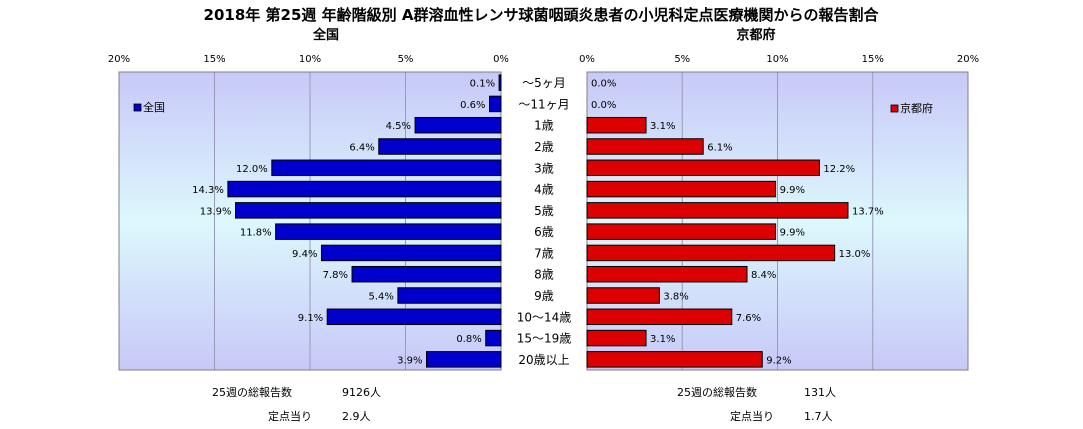 The width and height of the screenshot is (1083, 429). I want to click on age-category-label: 5歳, so click(544, 211).